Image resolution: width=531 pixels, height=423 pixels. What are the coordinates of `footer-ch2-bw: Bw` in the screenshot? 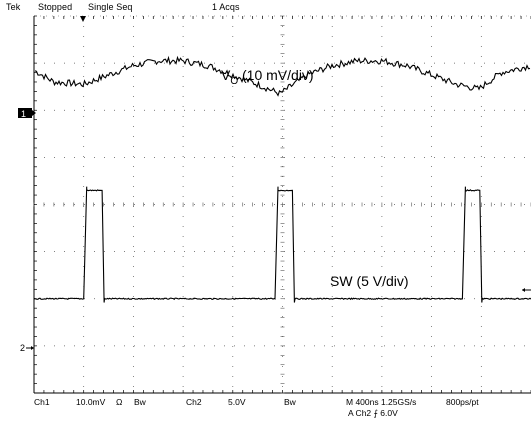 It's located at (290, 402).